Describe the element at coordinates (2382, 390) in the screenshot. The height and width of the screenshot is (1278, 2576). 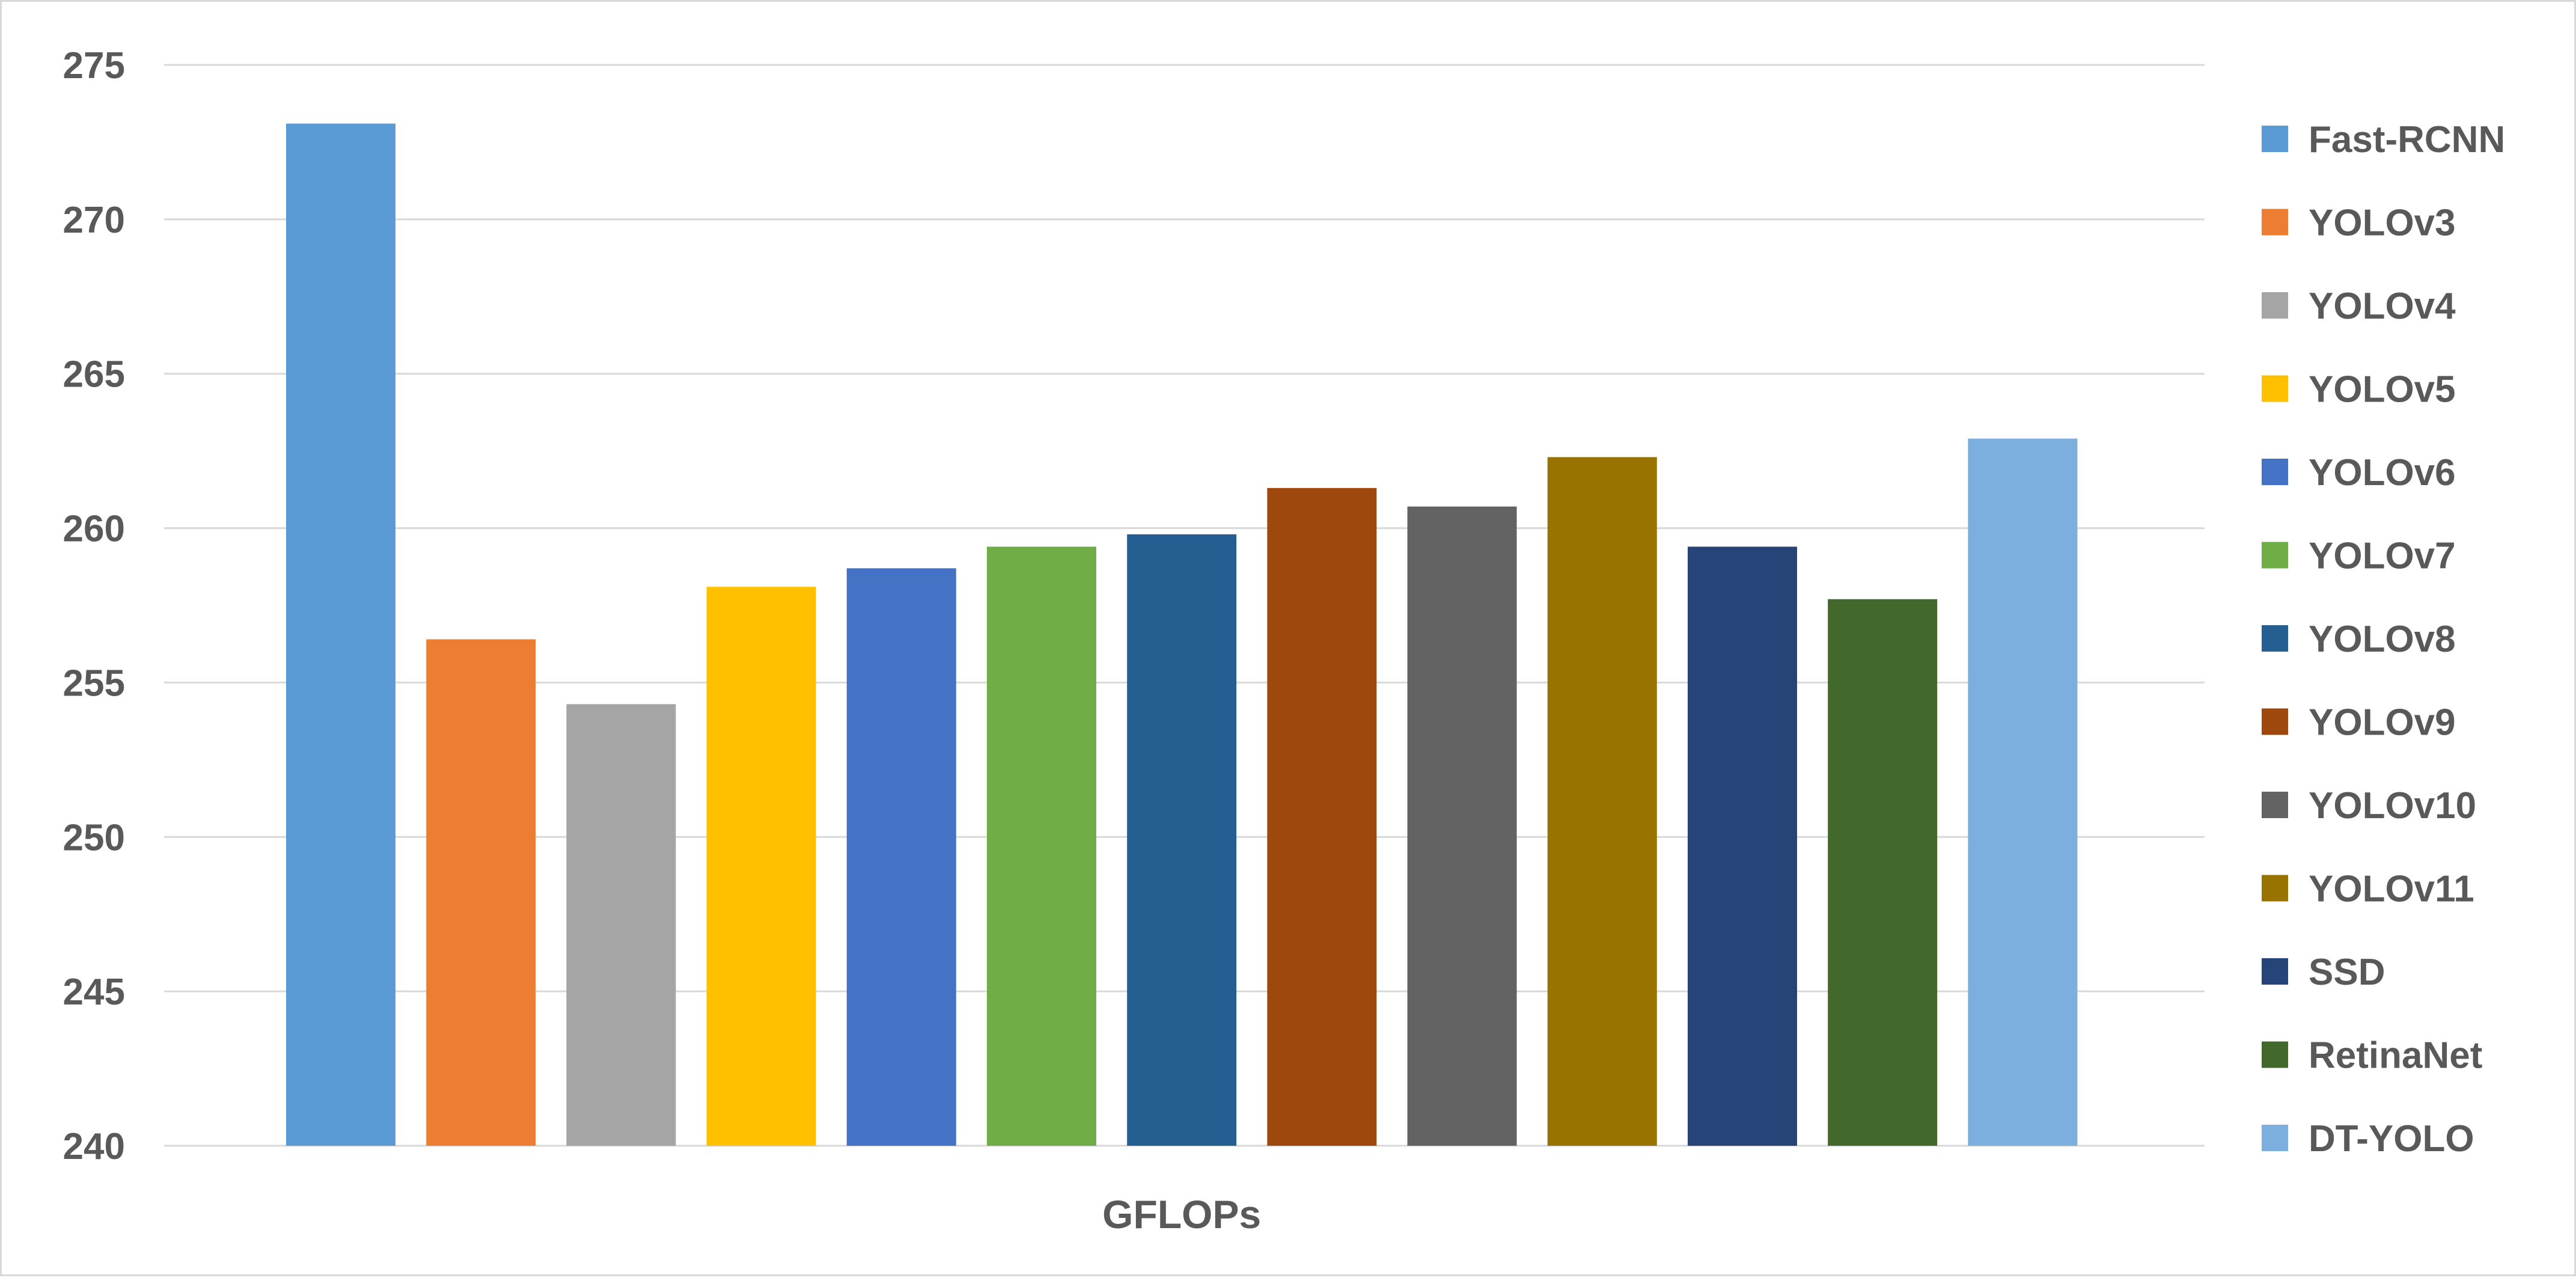
I see `legend-label: YOLOv5` at that location.